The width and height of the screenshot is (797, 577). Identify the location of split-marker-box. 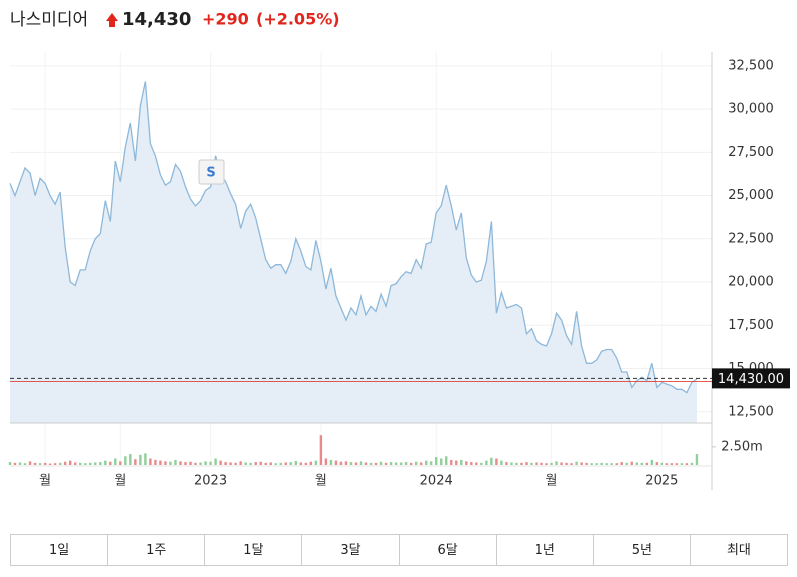
(211, 172).